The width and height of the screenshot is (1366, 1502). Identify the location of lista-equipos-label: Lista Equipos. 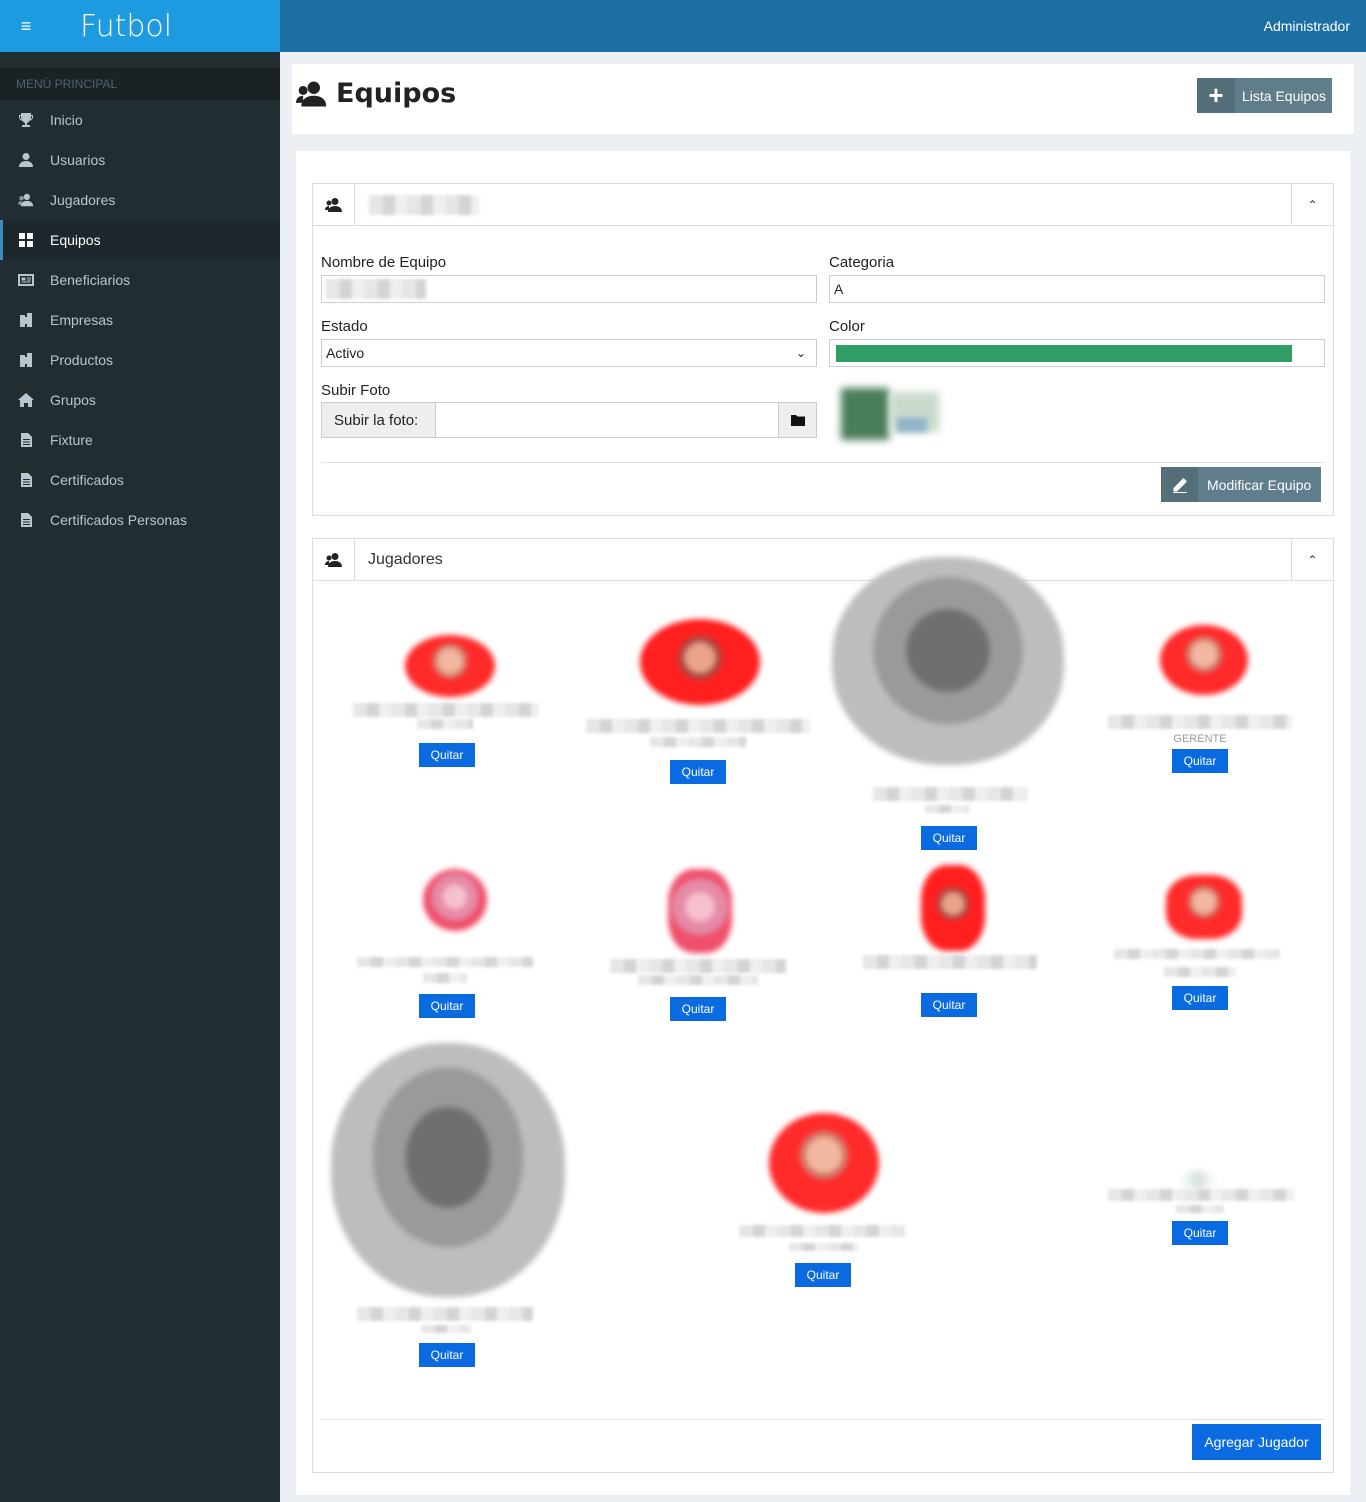
(1284, 95).